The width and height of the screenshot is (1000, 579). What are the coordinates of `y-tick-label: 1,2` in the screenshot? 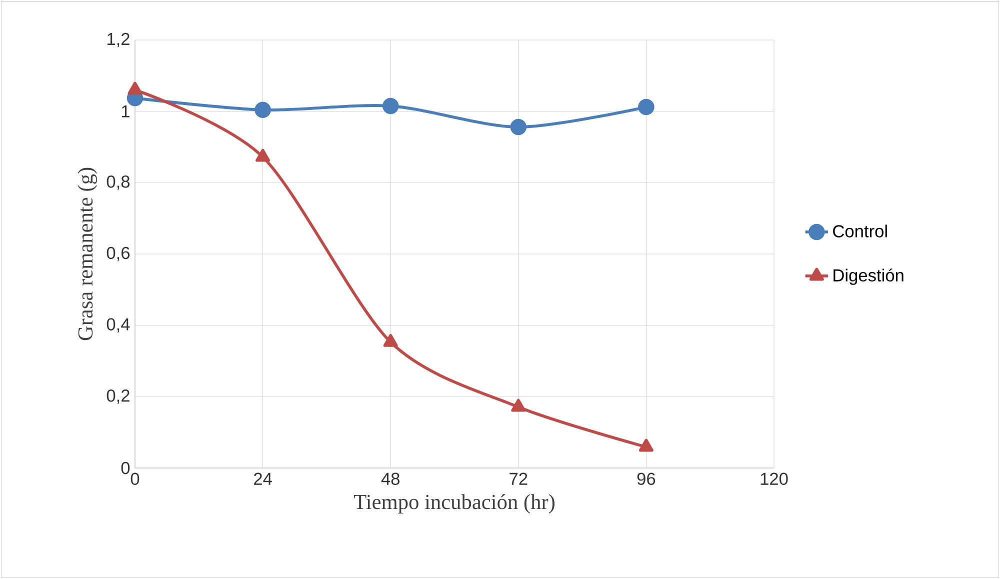 It's located at (119, 40).